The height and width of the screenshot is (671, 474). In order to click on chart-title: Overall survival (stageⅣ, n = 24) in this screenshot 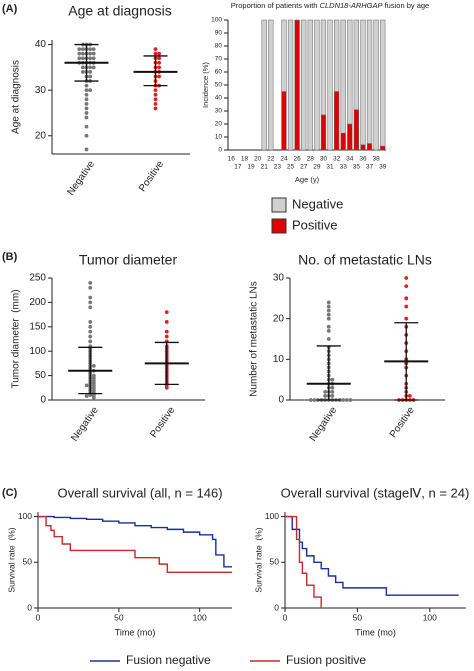, I will do `click(375, 492)`.